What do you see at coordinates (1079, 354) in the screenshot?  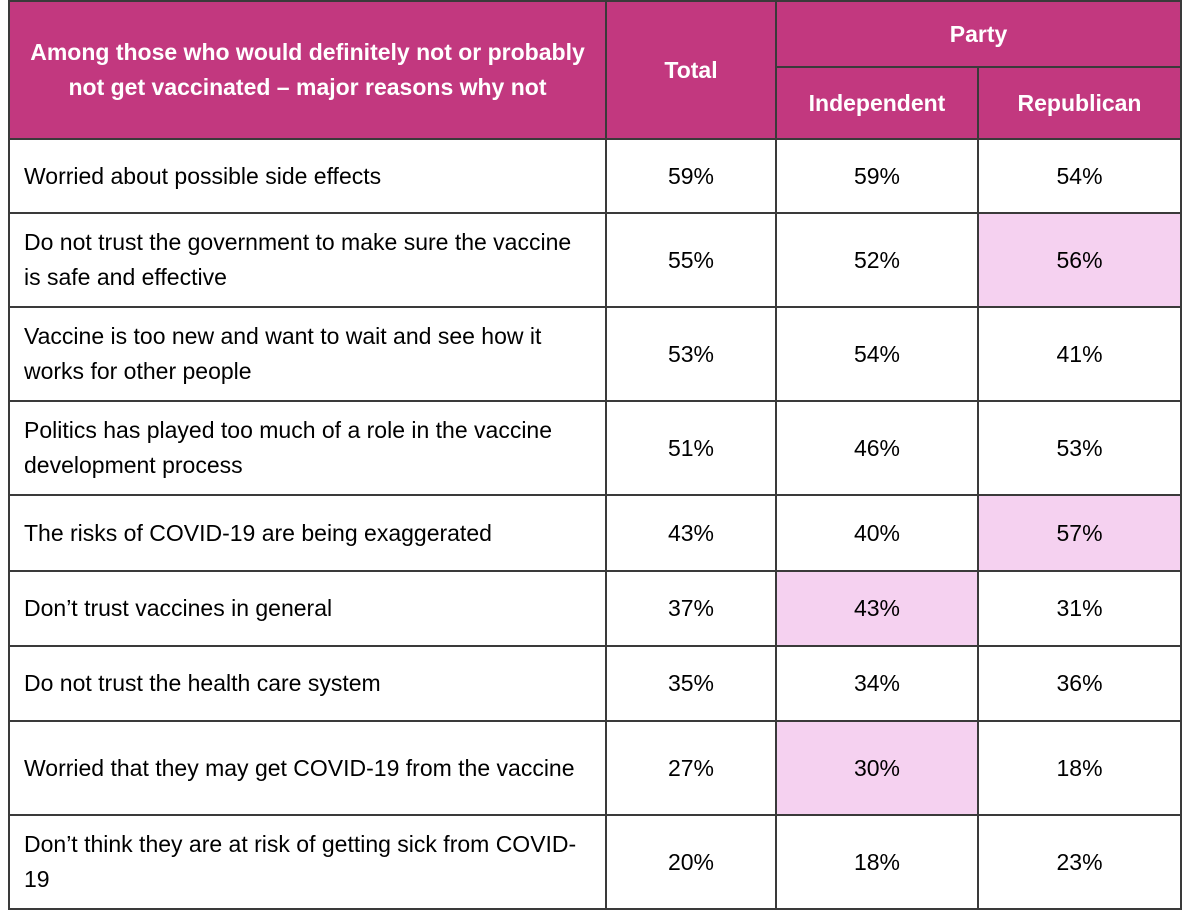 I see `republican-value: 41%` at bounding box center [1079, 354].